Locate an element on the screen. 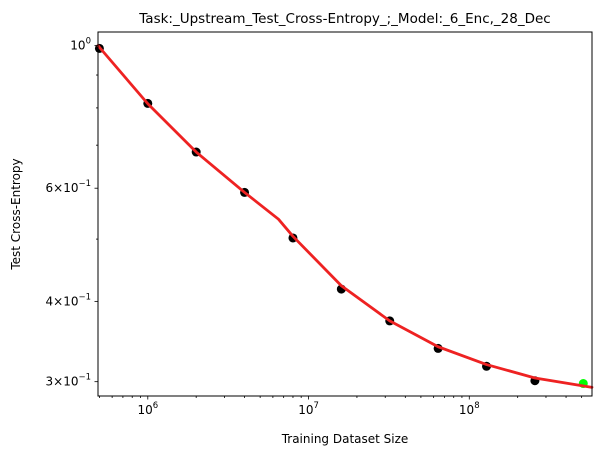  x-tick-label: 10⁸ is located at coordinates (469, 409).